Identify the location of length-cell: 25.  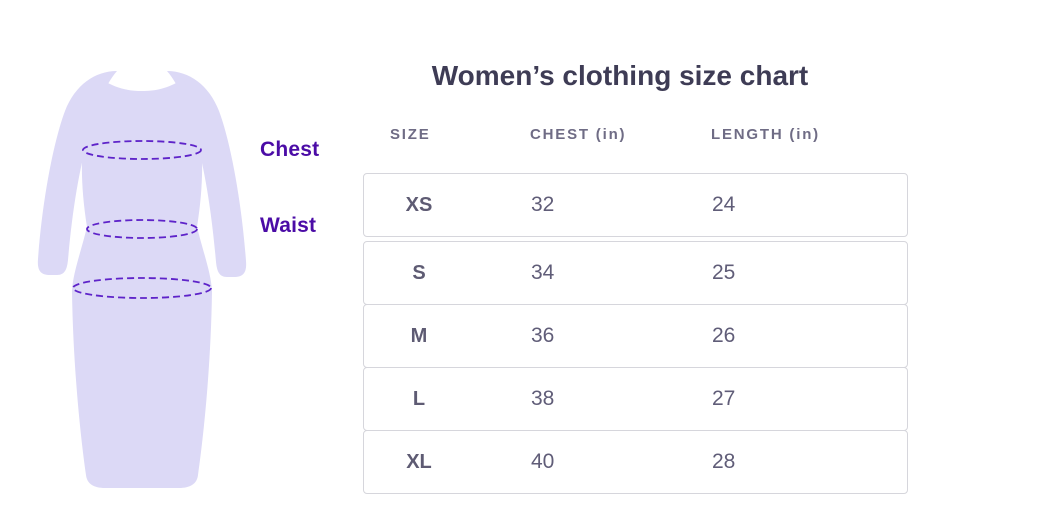
(724, 272).